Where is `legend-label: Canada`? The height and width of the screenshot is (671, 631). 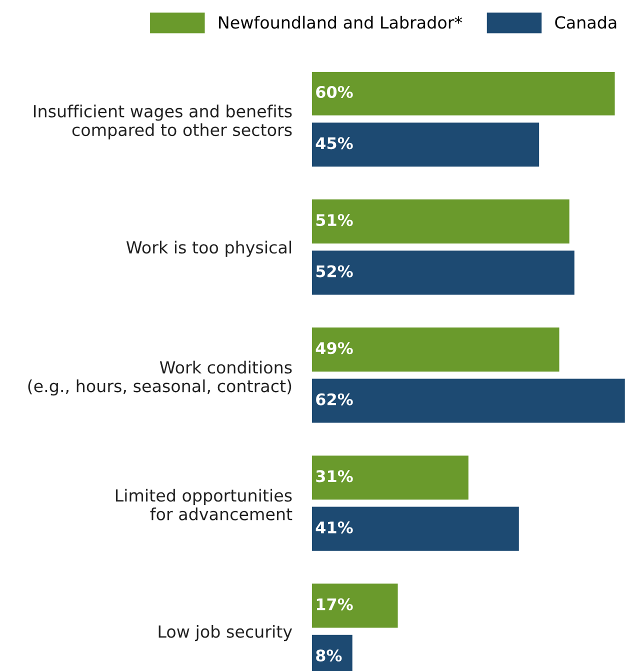 legend-label: Canada is located at coordinates (585, 22).